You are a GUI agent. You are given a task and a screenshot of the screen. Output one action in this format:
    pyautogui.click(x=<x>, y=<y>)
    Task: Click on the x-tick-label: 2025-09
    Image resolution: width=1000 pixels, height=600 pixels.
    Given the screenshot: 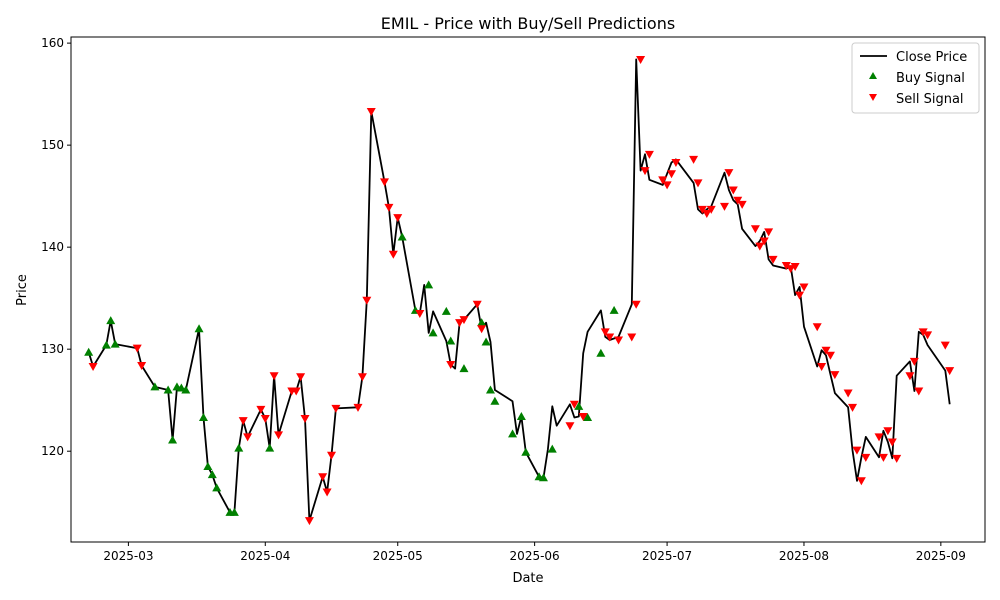 What is the action you would take?
    pyautogui.click(x=941, y=556)
    